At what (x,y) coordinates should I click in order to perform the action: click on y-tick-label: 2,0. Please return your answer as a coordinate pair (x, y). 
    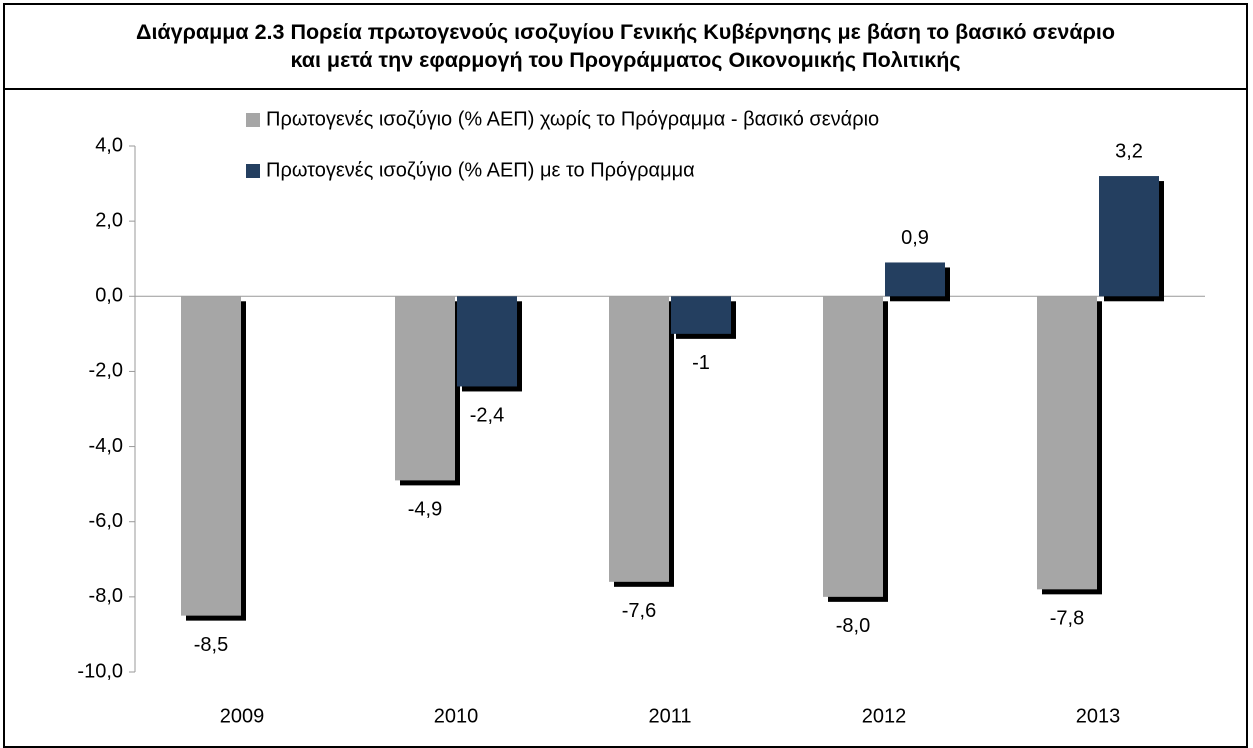
    Looking at the image, I should click on (109, 220).